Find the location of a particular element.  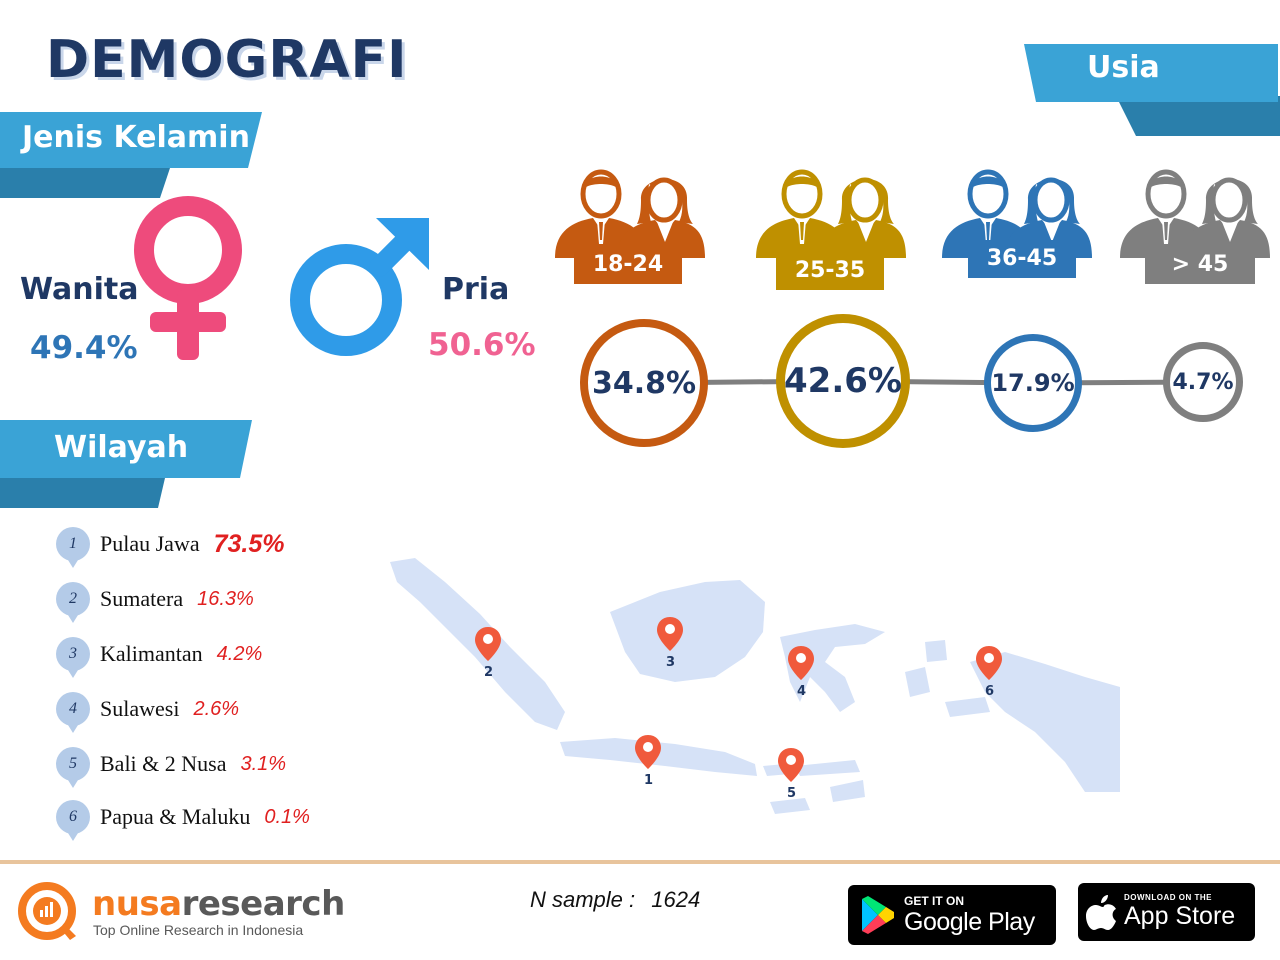

region-name: Pulau Jawa is located at coordinates (150, 543).